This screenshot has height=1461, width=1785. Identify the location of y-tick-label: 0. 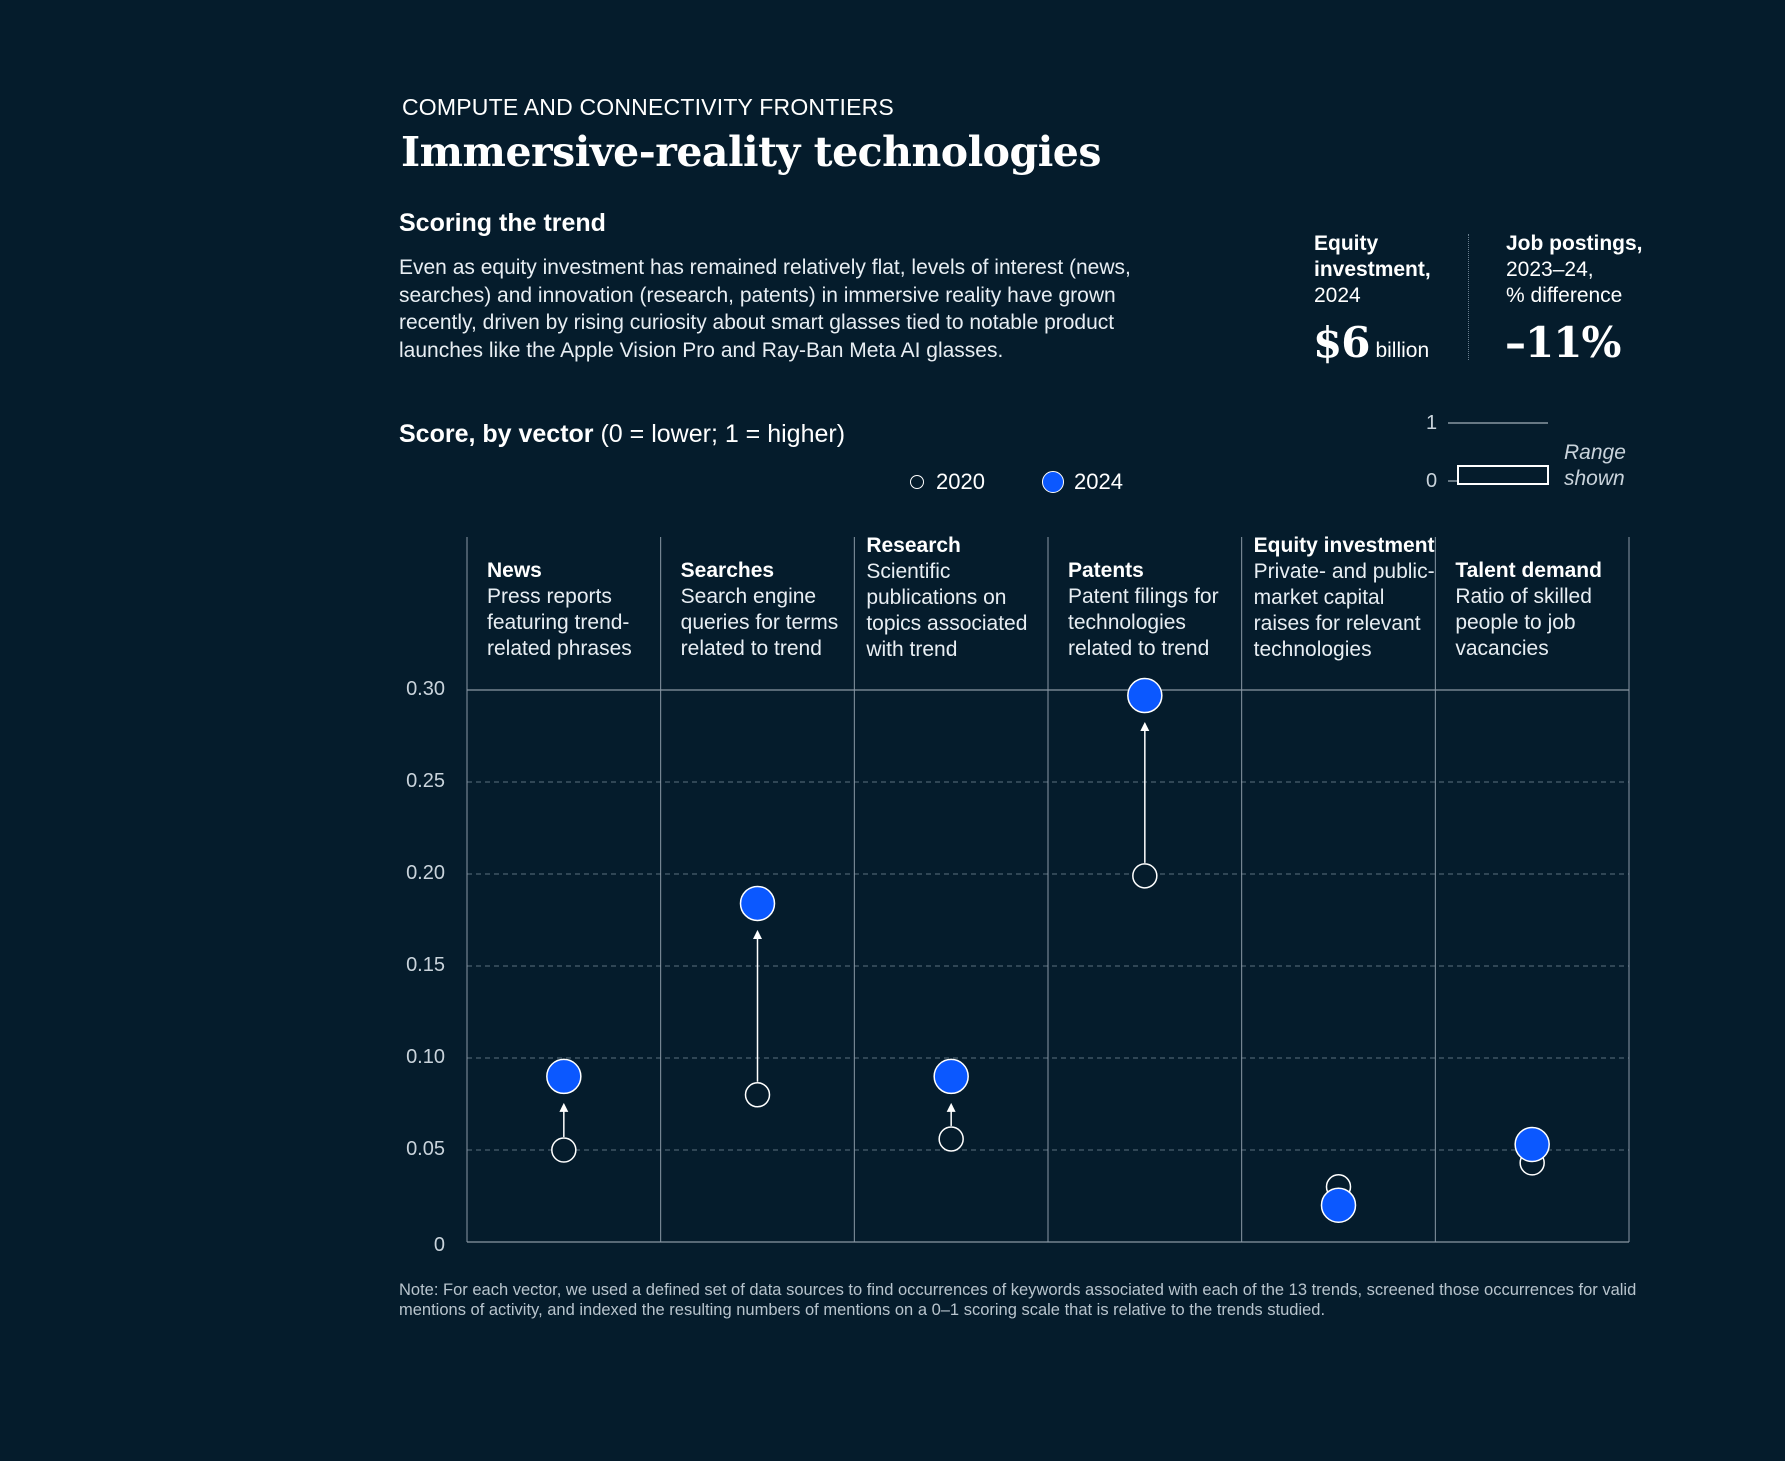
(439, 1245).